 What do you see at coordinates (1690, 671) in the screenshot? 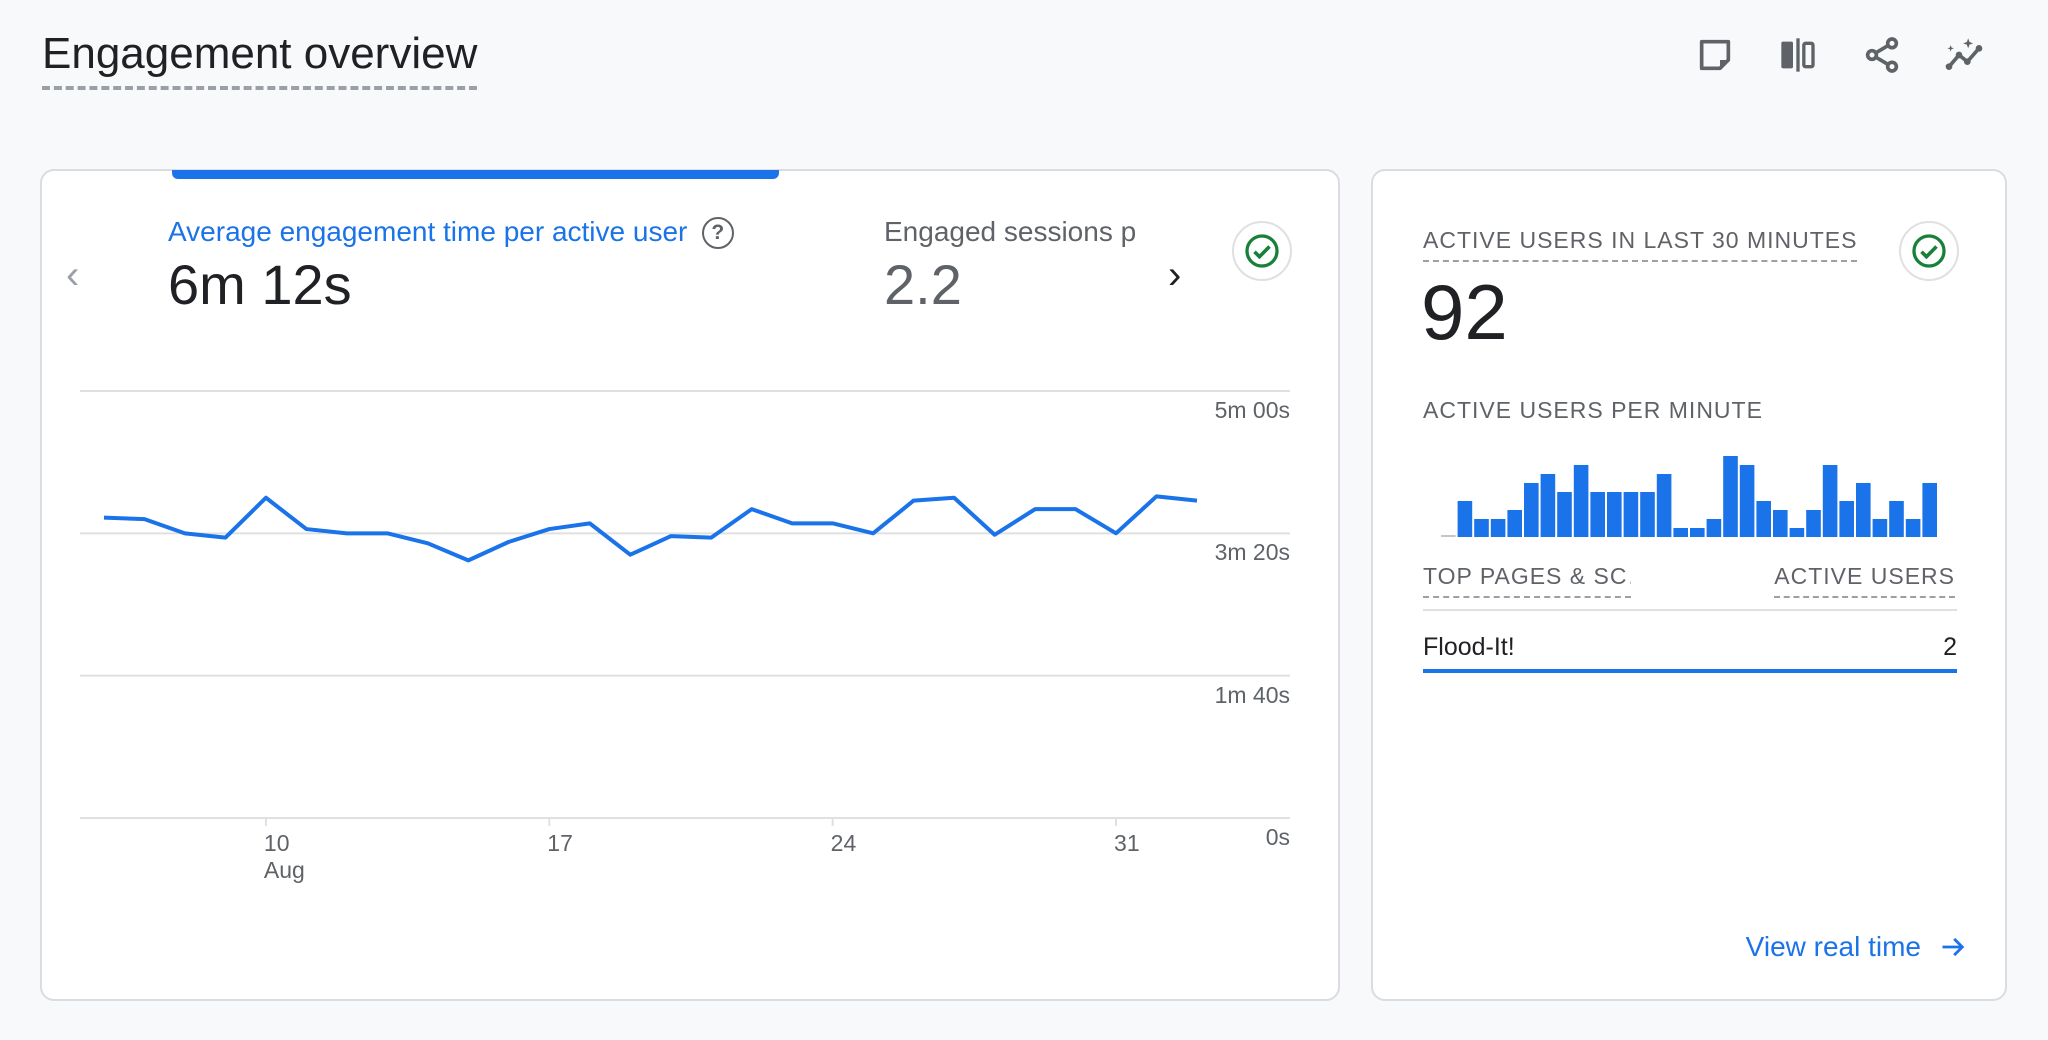
I see `row-bar` at bounding box center [1690, 671].